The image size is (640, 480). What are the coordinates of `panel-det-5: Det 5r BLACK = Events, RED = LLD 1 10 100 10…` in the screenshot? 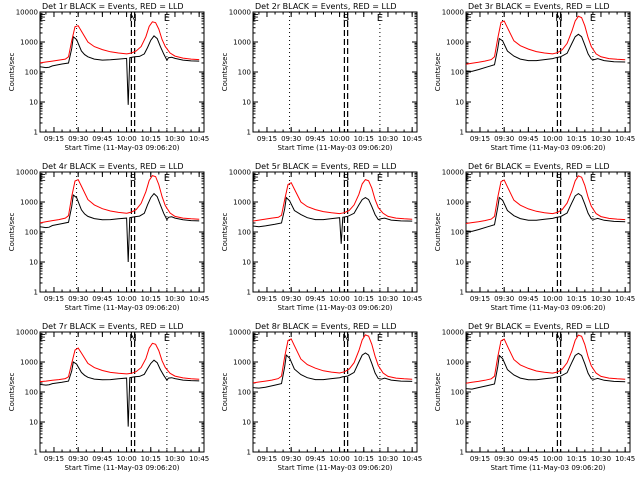 It's located at (321, 237).